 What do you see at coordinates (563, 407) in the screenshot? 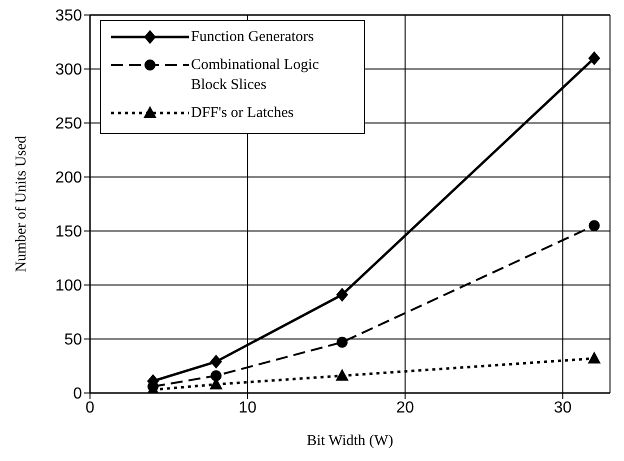
I see `x-tick-label: 30` at bounding box center [563, 407].